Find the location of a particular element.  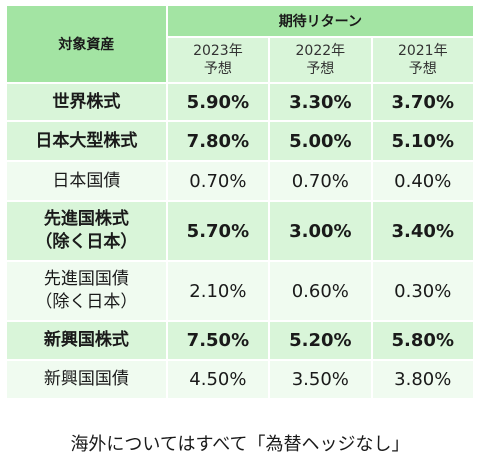

header-year: 2022年 is located at coordinates (320, 51).